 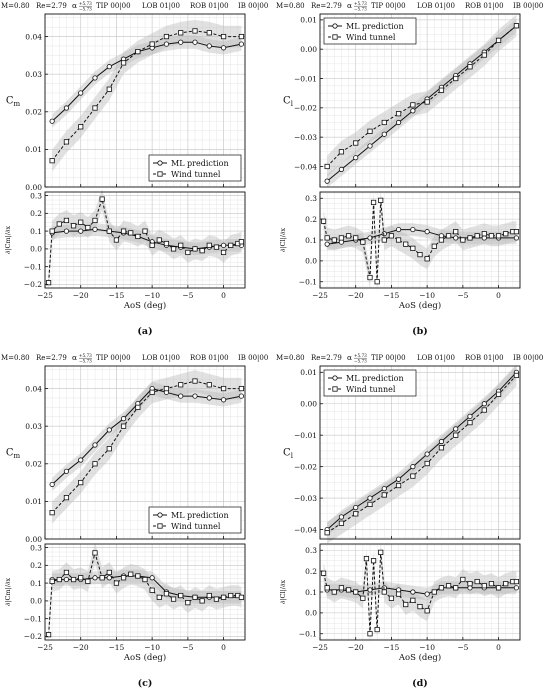 I want to click on header-reynolds: Re=2.79, so click(x=51, y=6).